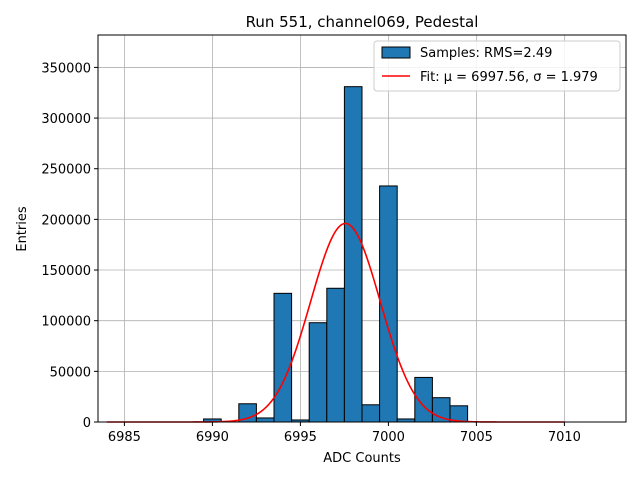  I want to click on y-tick-label: 250000, so click(66, 170).